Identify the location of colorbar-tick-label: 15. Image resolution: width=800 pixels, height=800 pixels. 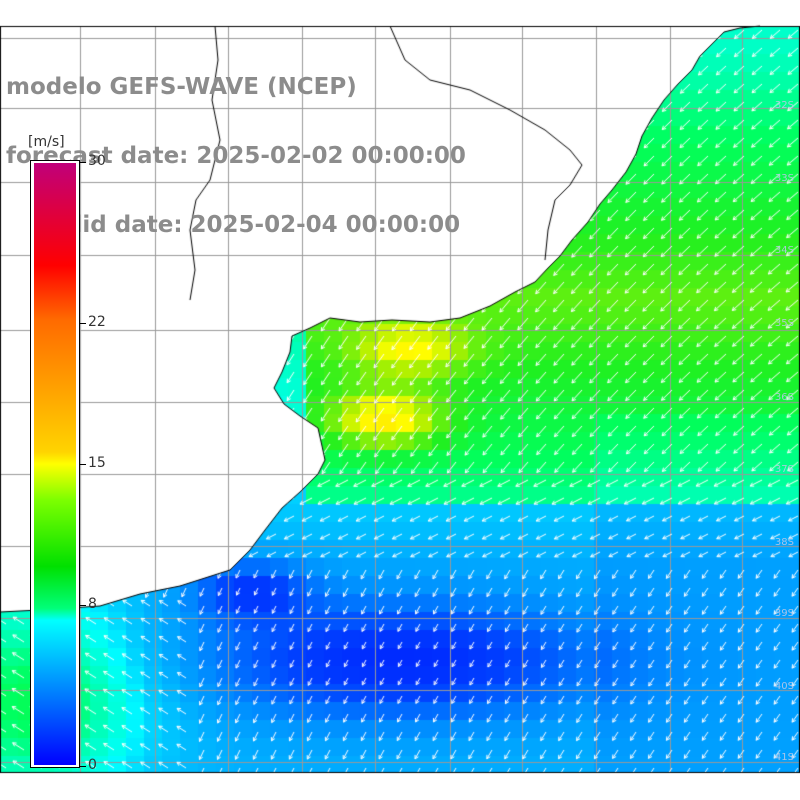
(97, 463).